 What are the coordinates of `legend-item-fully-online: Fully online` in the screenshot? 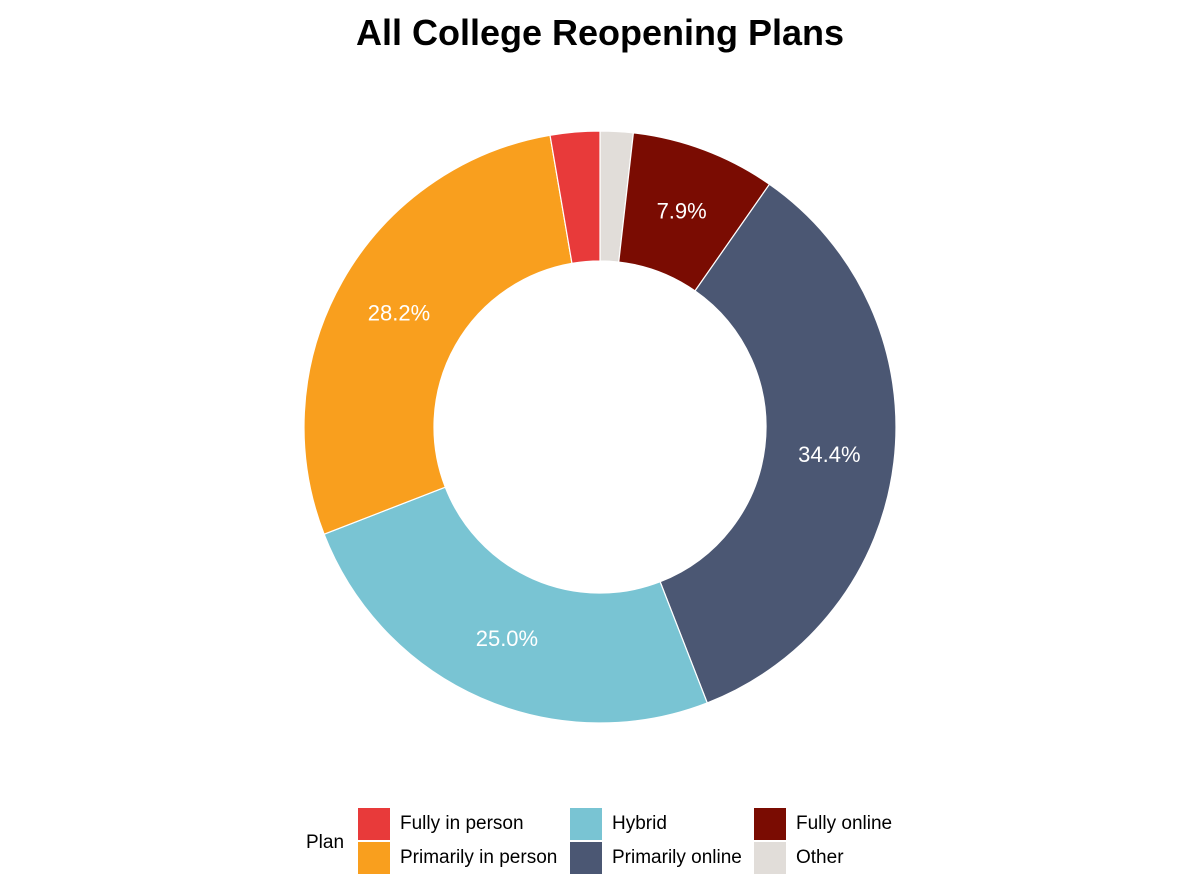 It's located at (823, 824).